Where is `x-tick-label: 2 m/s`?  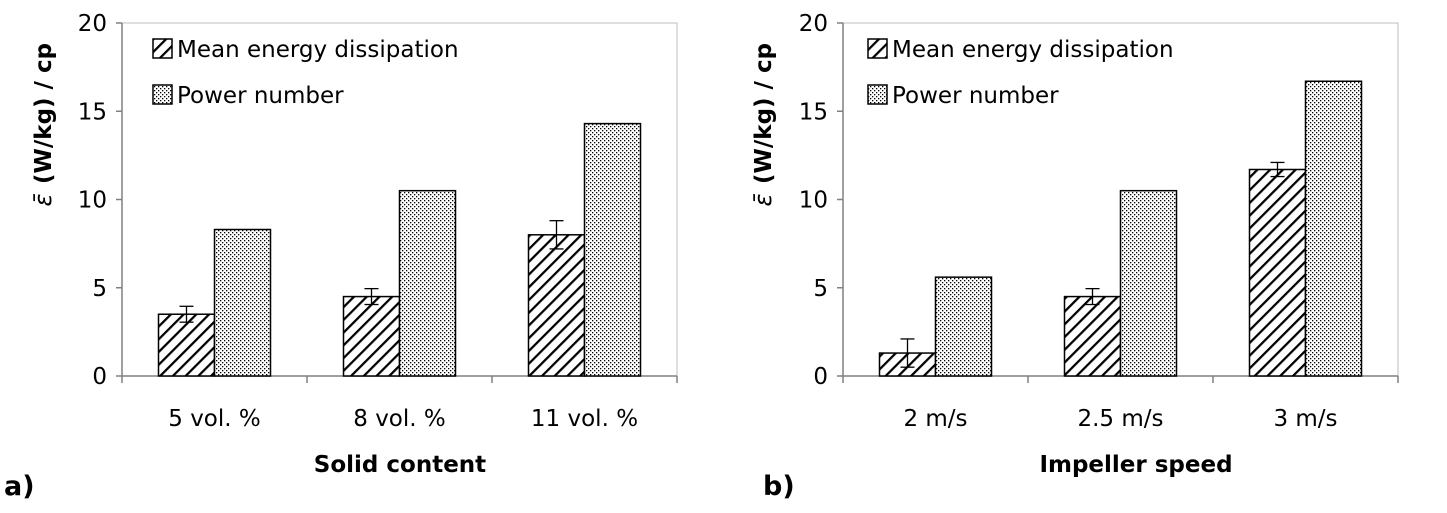
x-tick-label: 2 m/s is located at coordinates (935, 419).